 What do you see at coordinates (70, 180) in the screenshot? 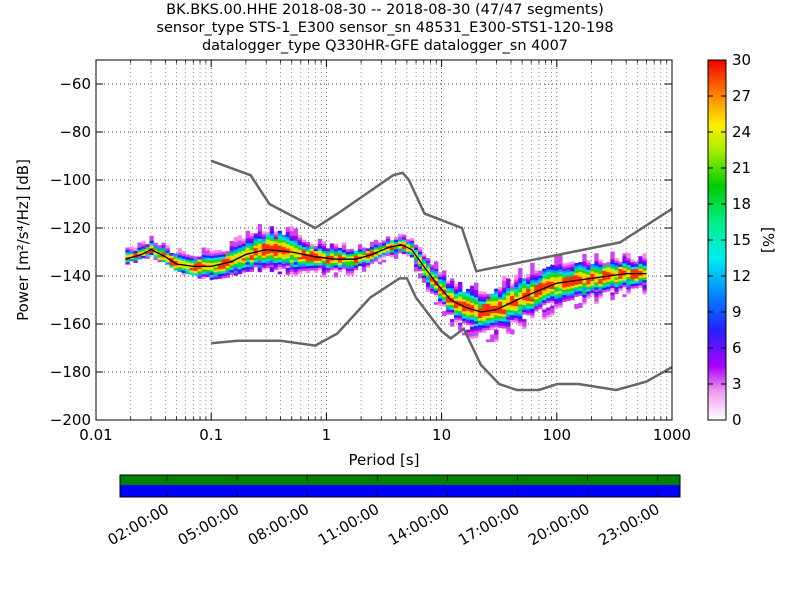
I see `y-tick-label: −100` at bounding box center [70, 180].